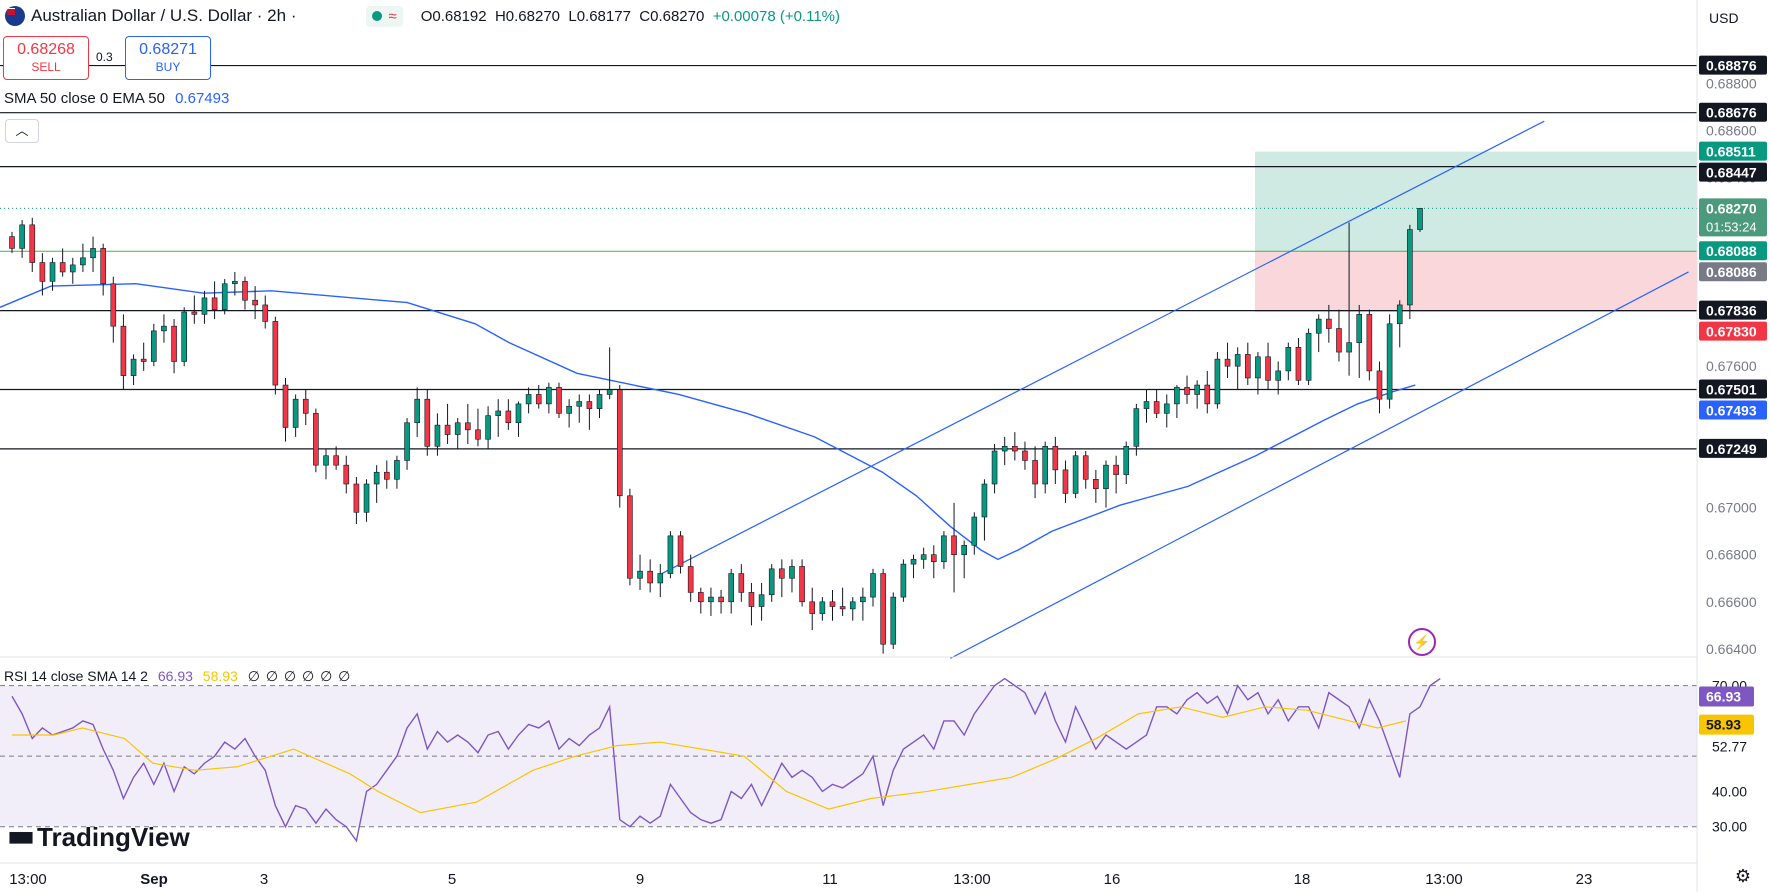 Image resolution: width=1770 pixels, height=892 pixels. Describe the element at coordinates (46, 58) in the screenshot. I see `sell-button: 0.68268 SELL` at that location.